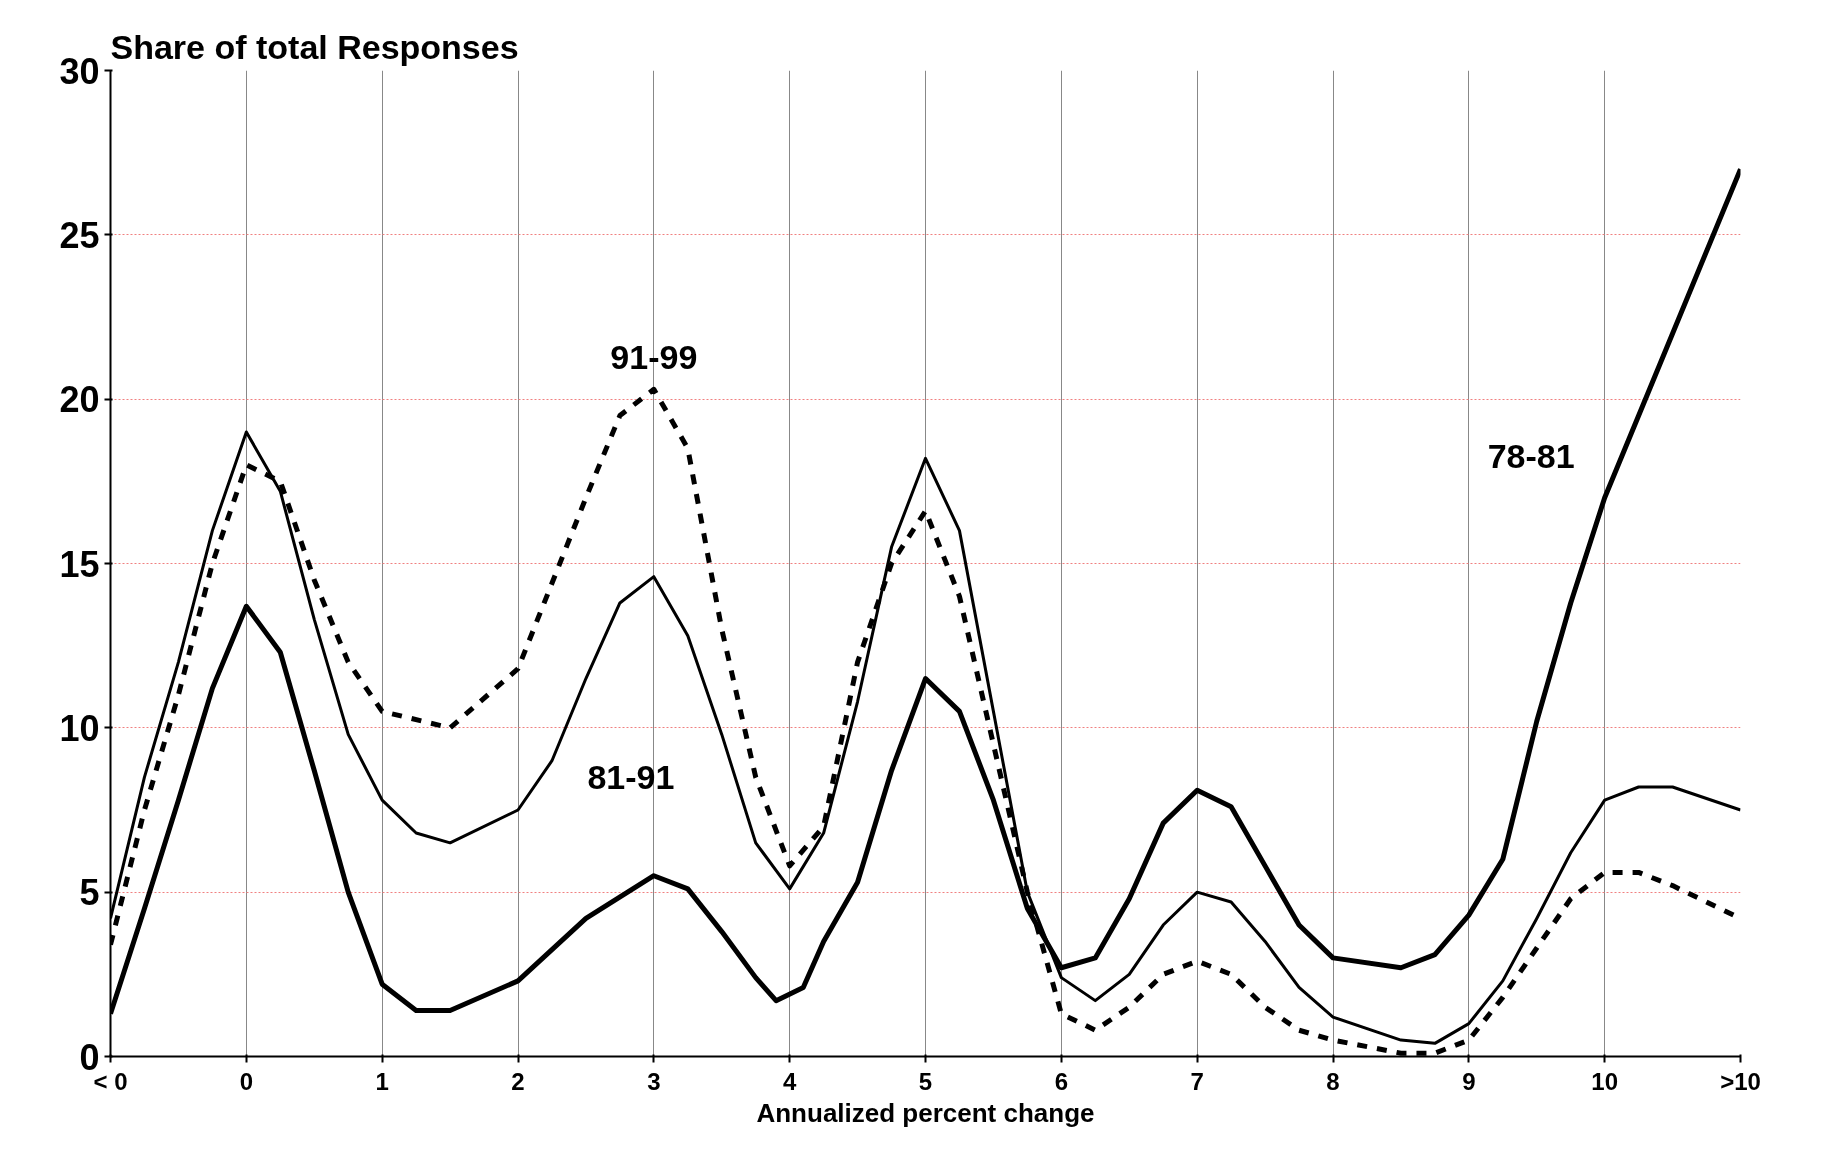  Describe the element at coordinates (1531, 455) in the screenshot. I see `series-label: 78-81` at that location.